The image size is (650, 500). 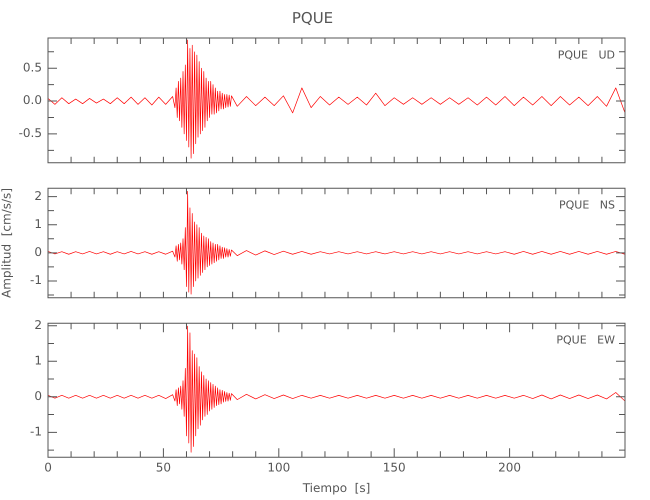 I want to click on y-tick-label: 0.5, so click(x=32, y=67).